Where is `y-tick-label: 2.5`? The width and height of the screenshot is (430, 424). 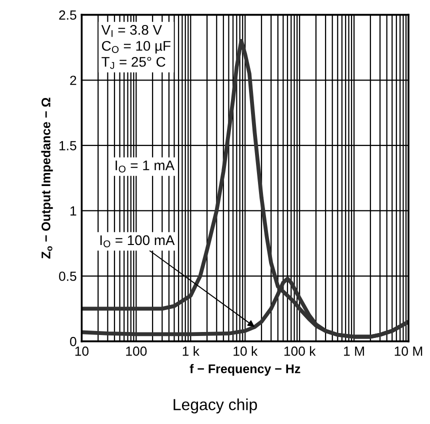 y-tick-label: 2.5 is located at coordinates (67, 15).